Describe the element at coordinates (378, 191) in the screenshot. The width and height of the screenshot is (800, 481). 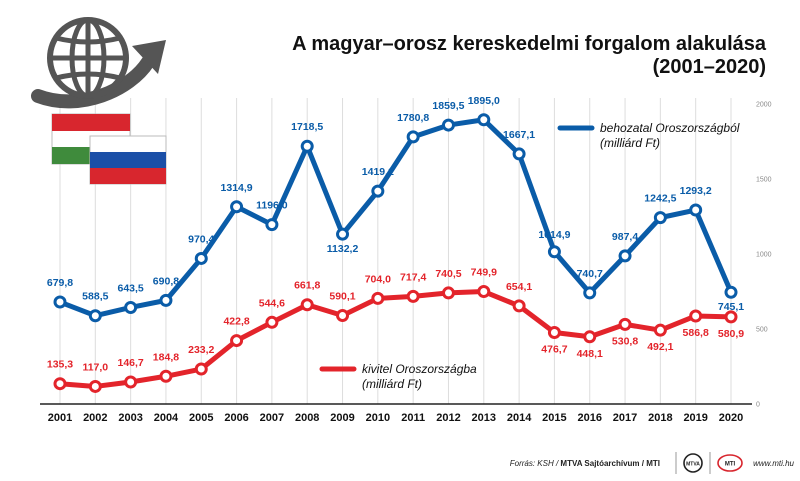
I see `import-point-2010` at that location.